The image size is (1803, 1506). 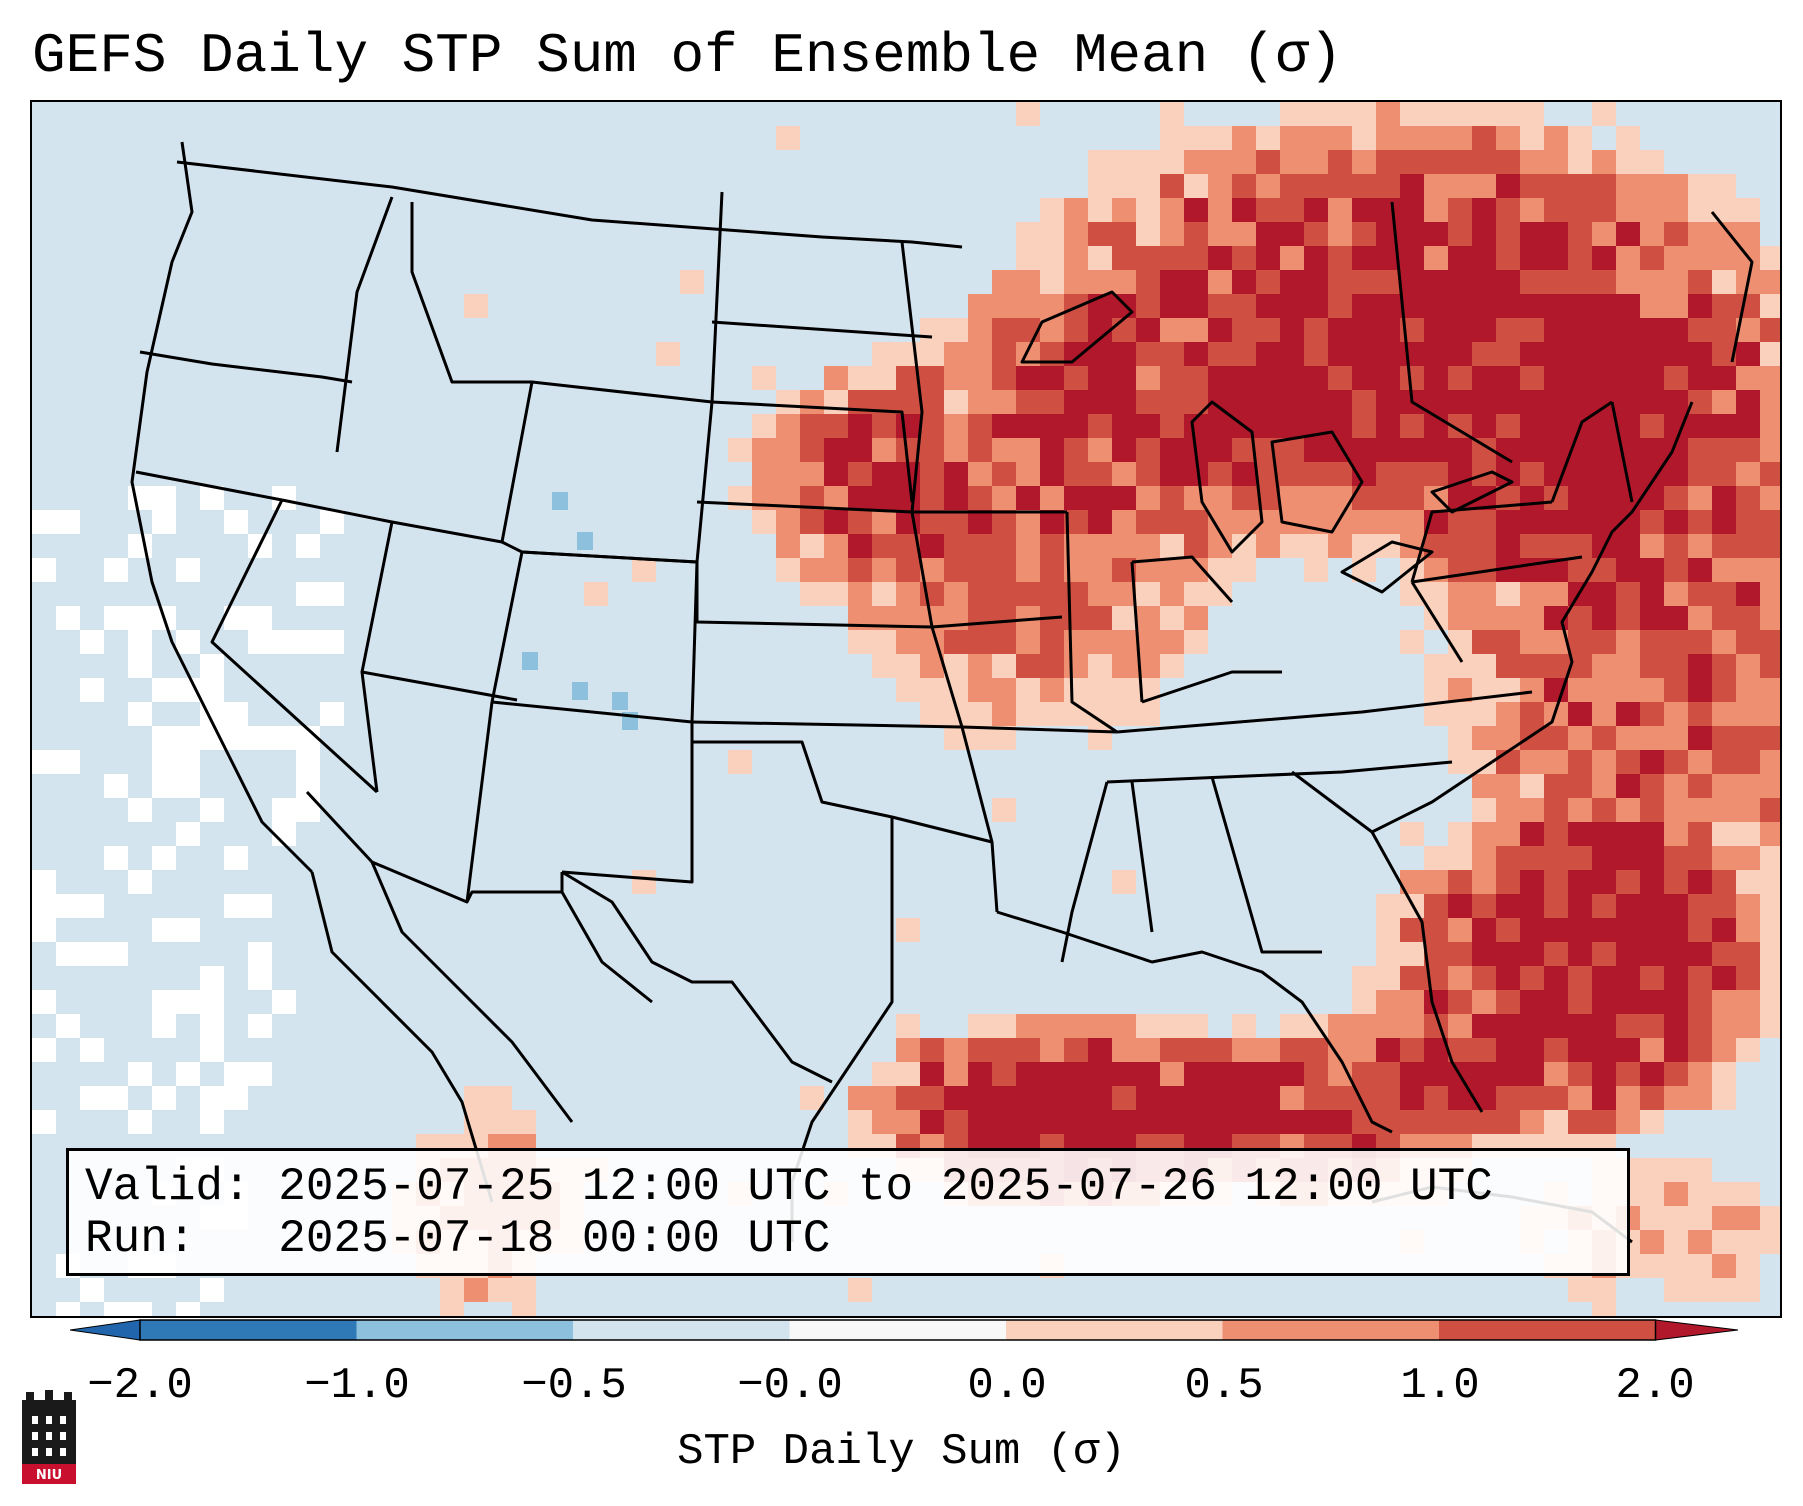 What do you see at coordinates (901, 1452) in the screenshot?
I see `colorbar-label: STP Daily Sum (σ)` at bounding box center [901, 1452].